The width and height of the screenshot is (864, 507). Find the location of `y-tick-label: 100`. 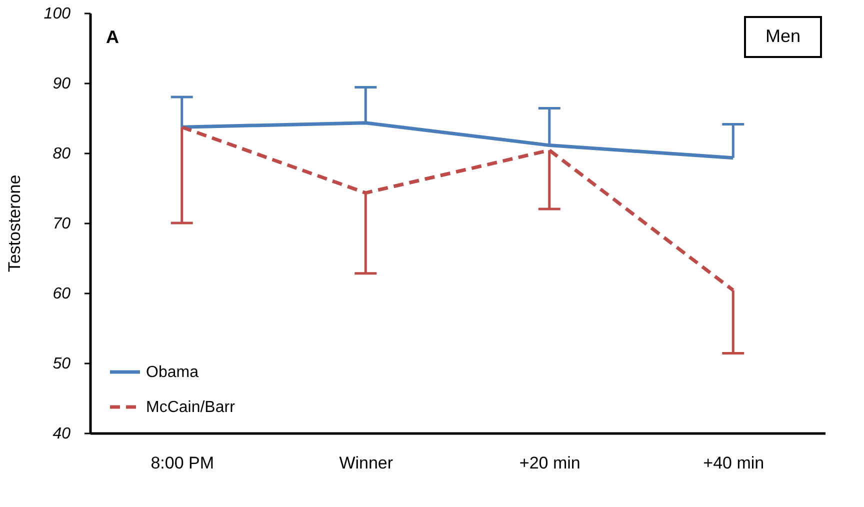

y-tick-label: 100 is located at coordinates (57, 14).